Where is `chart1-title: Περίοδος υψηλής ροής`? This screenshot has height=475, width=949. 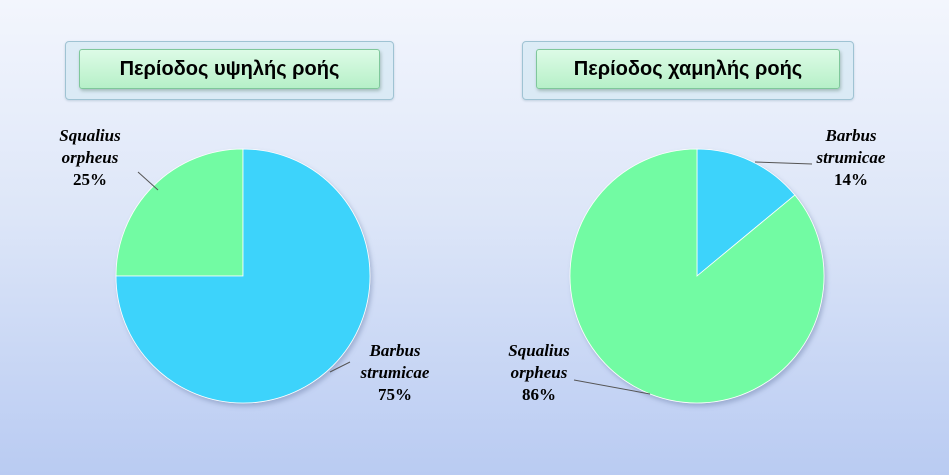 chart1-title: Περίοδος υψηλής ροής is located at coordinates (229, 69).